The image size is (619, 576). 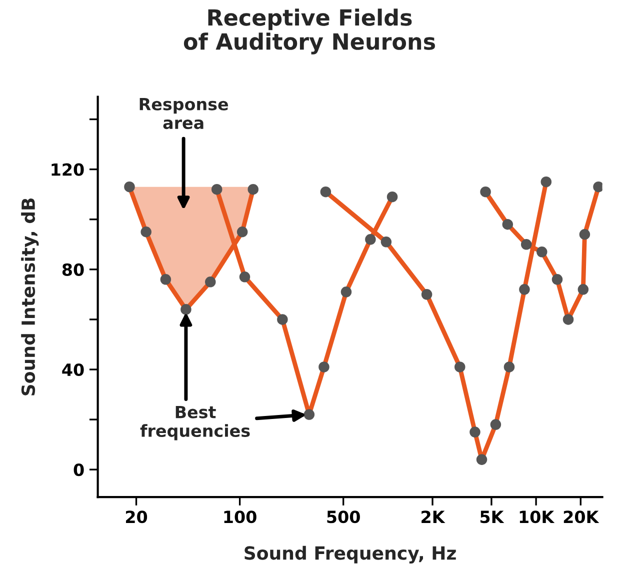 What do you see at coordinates (30, 297) in the screenshot?
I see `y-axis-title: Sound Intensity, dB` at bounding box center [30, 297].